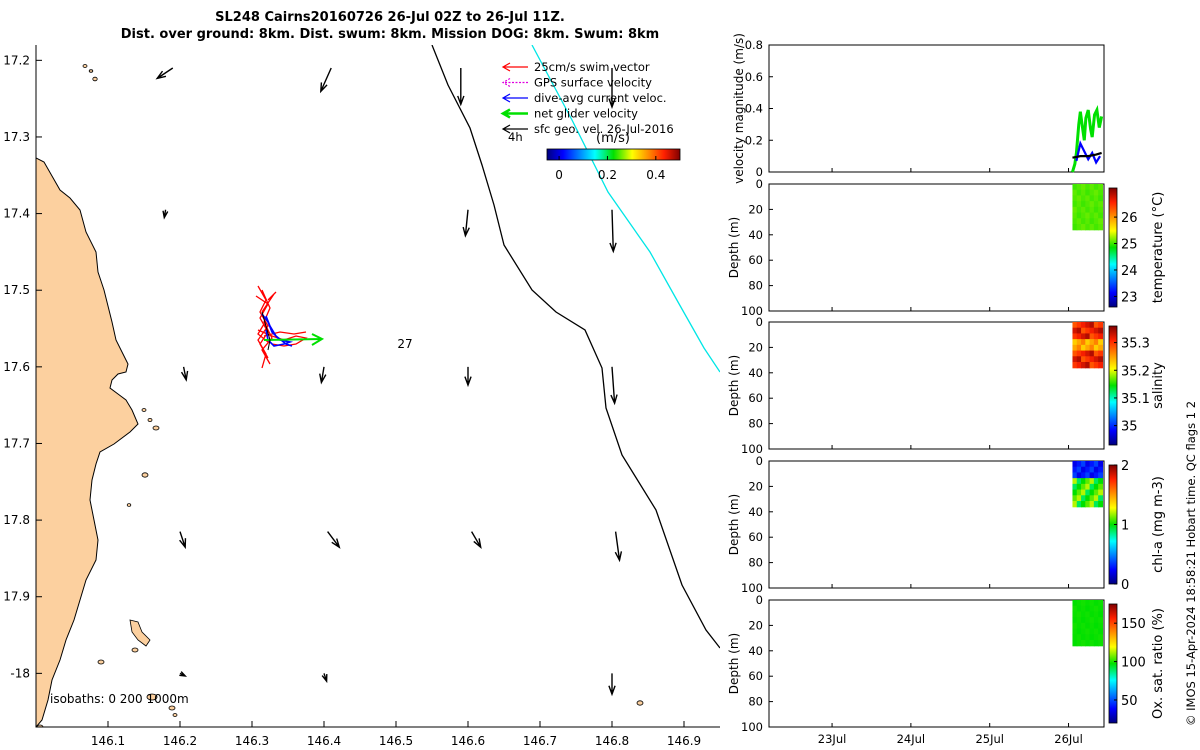  I want to click on map-y-tick-label: 17.9, so click(16, 597).